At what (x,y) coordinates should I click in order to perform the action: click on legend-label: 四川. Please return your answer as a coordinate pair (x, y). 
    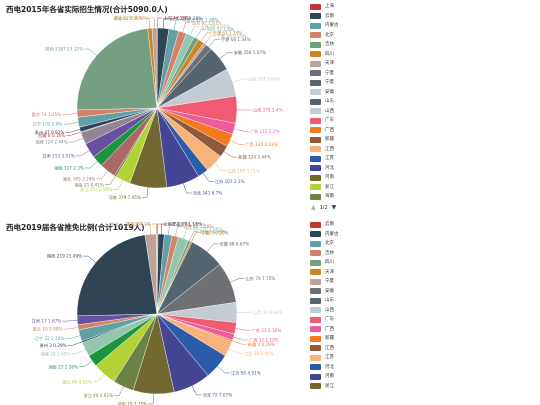
    Looking at the image, I should click on (329, 262).